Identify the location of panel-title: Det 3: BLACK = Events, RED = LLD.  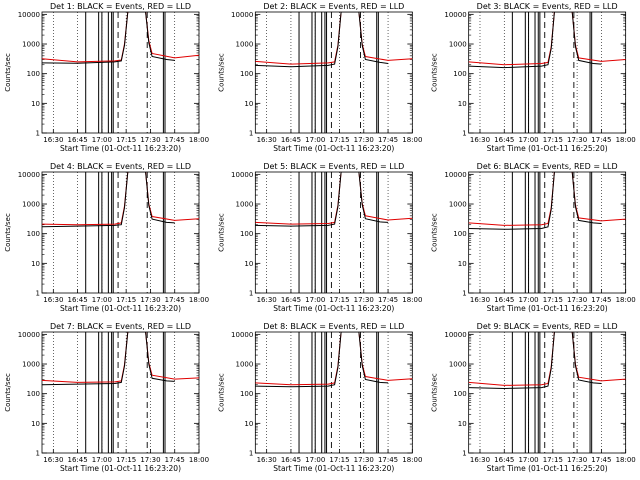
(547, 6).